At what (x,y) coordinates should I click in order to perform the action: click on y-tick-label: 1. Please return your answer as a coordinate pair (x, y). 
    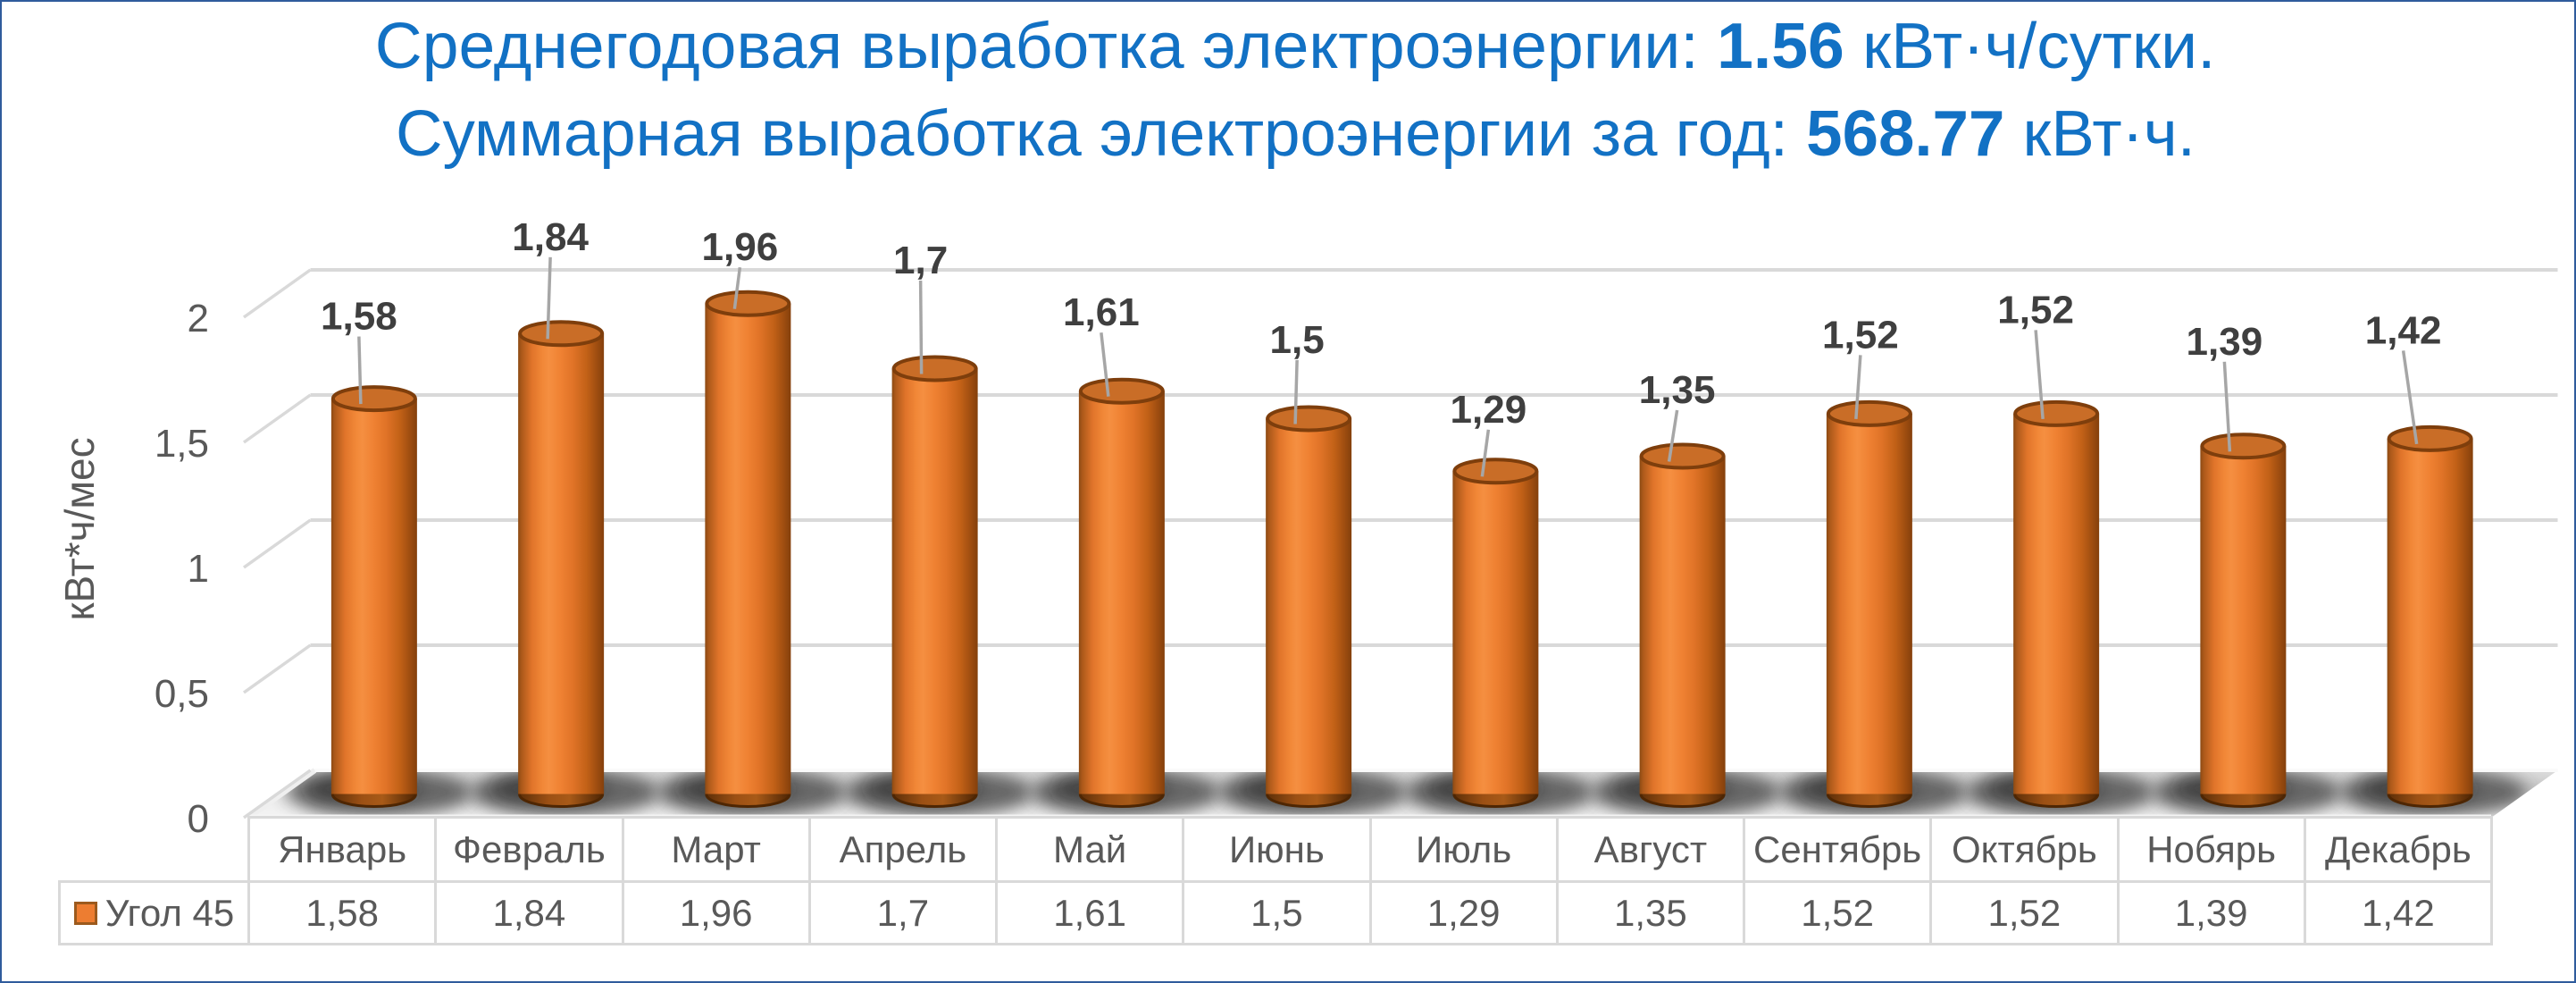
    Looking at the image, I should click on (199, 569).